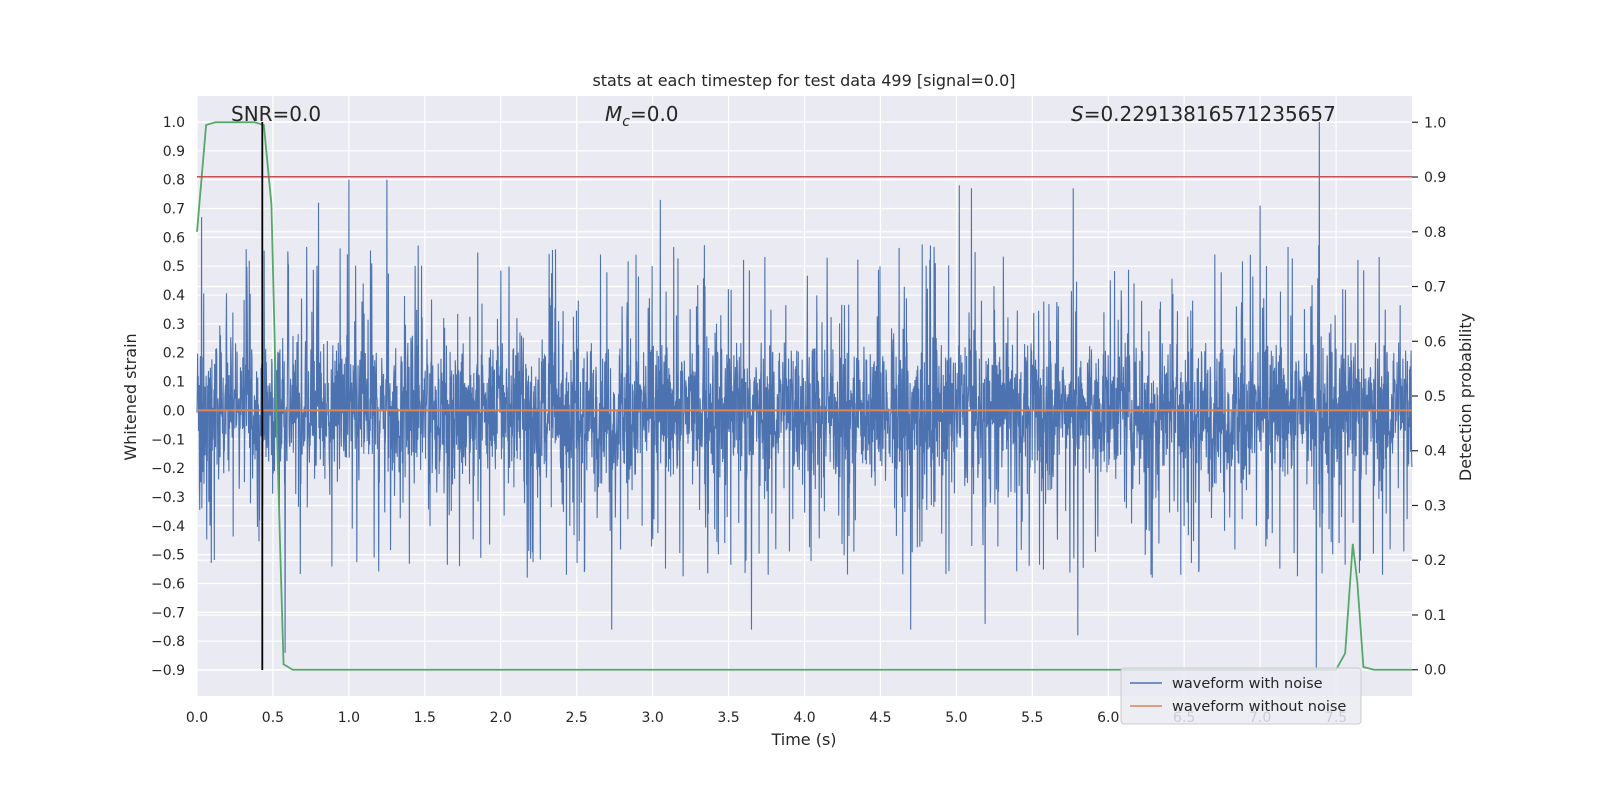 The height and width of the screenshot is (800, 1600). Describe the element at coordinates (1435, 123) in the screenshot. I see `y2-tick-label: 1.0` at that location.